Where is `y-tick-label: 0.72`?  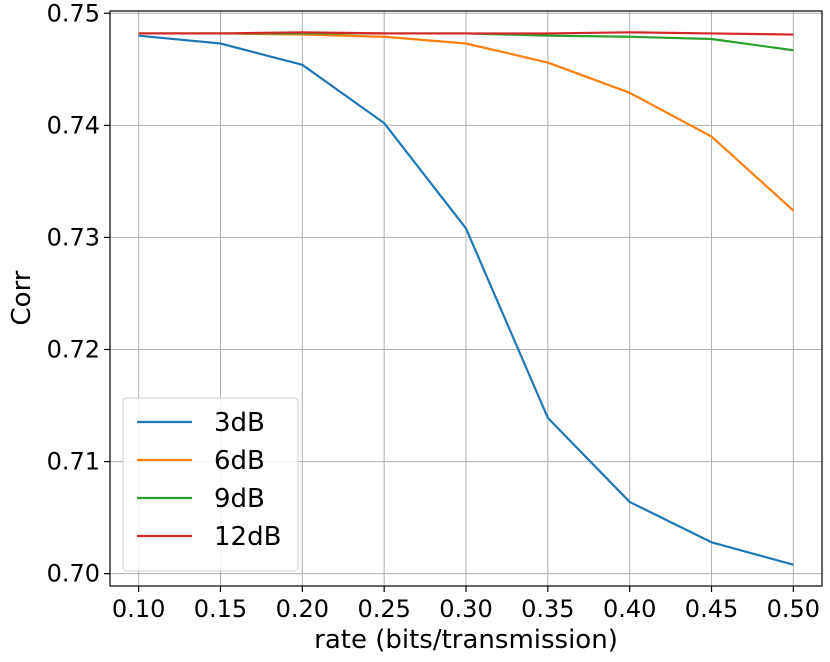
y-tick-label: 0.72 is located at coordinates (73, 349).